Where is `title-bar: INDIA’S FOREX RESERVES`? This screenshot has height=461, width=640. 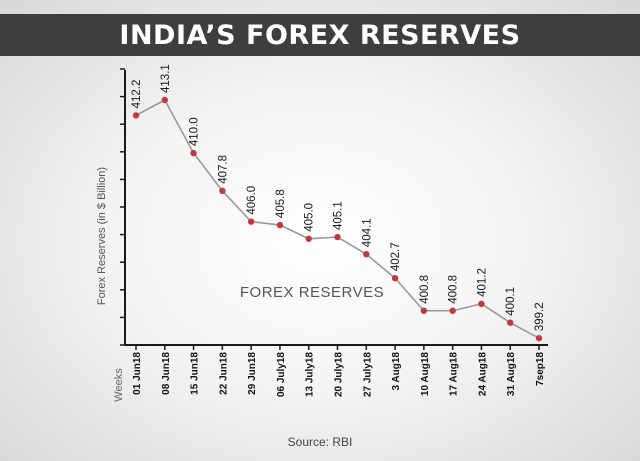
title-bar: INDIA’S FOREX RESERVES is located at coordinates (320, 35).